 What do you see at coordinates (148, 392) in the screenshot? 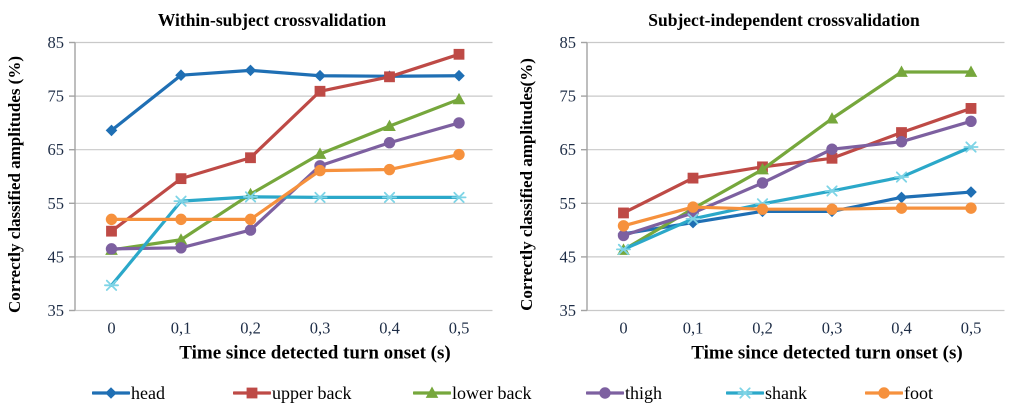
I see `legend-label: head` at bounding box center [148, 392].